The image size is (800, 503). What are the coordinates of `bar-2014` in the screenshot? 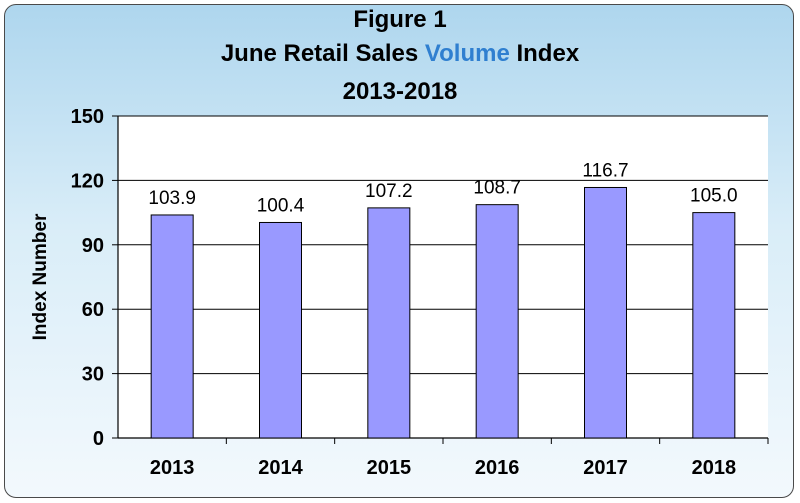 It's located at (280, 330).